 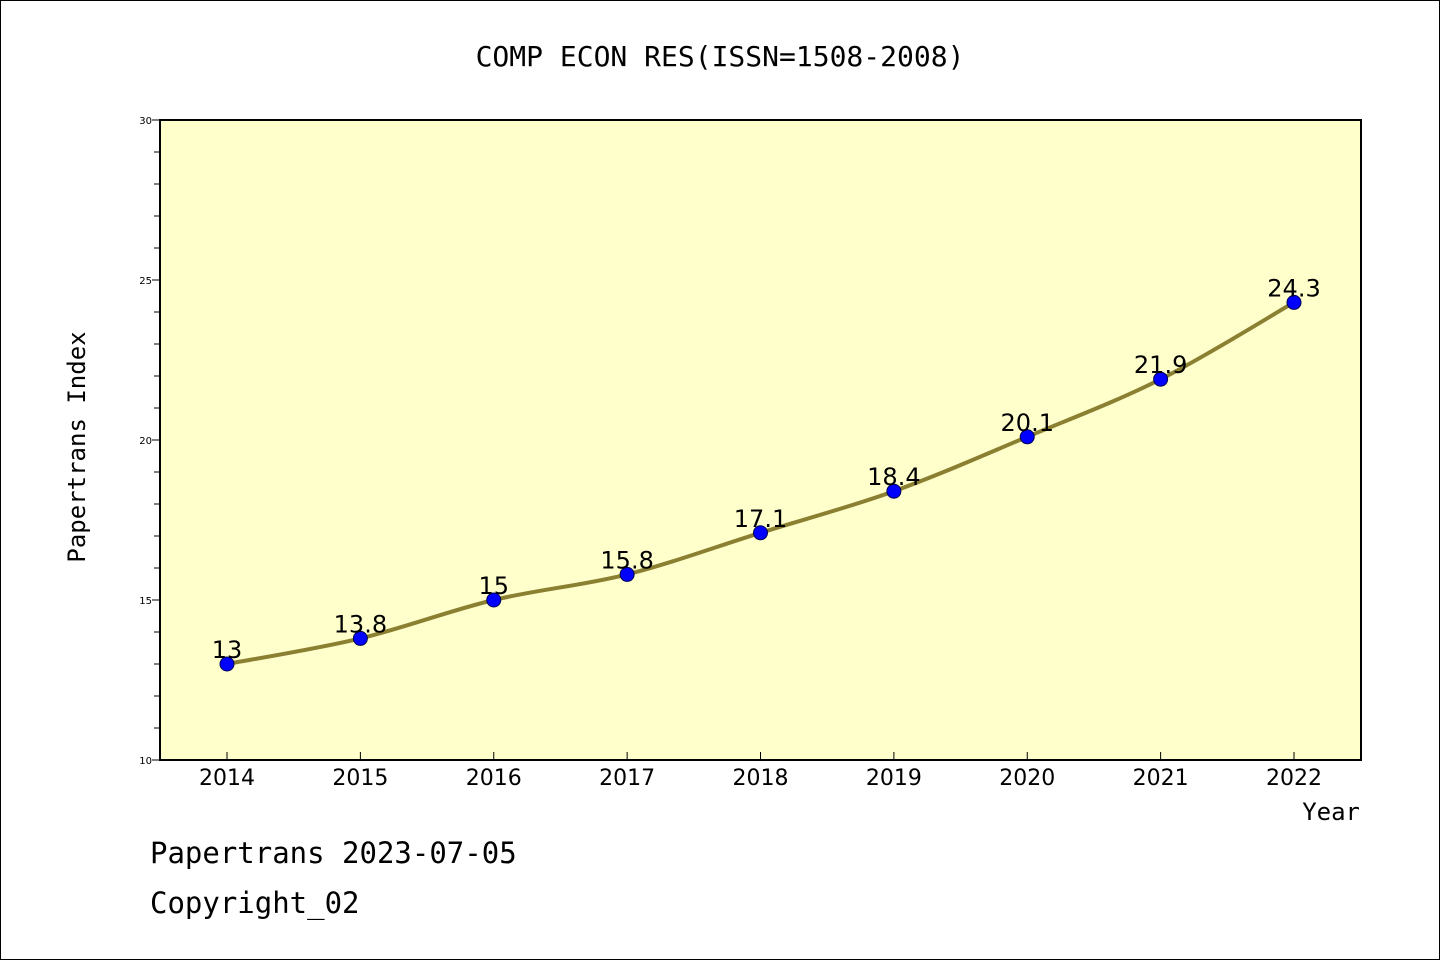 I want to click on data-label: 15.8, so click(x=626, y=560).